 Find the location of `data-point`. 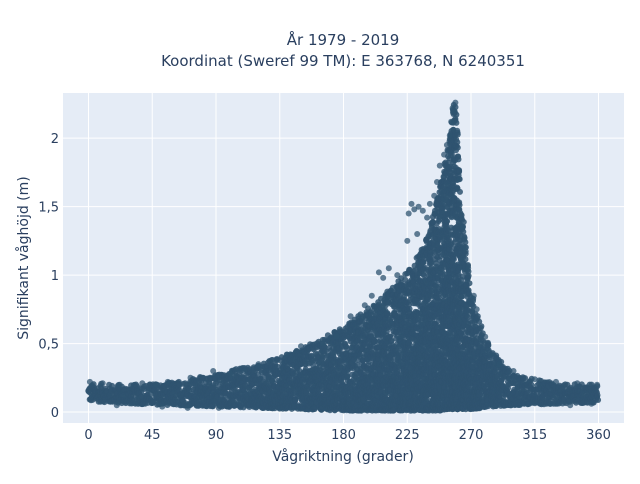

data-point is located at coordinates (447, 221).